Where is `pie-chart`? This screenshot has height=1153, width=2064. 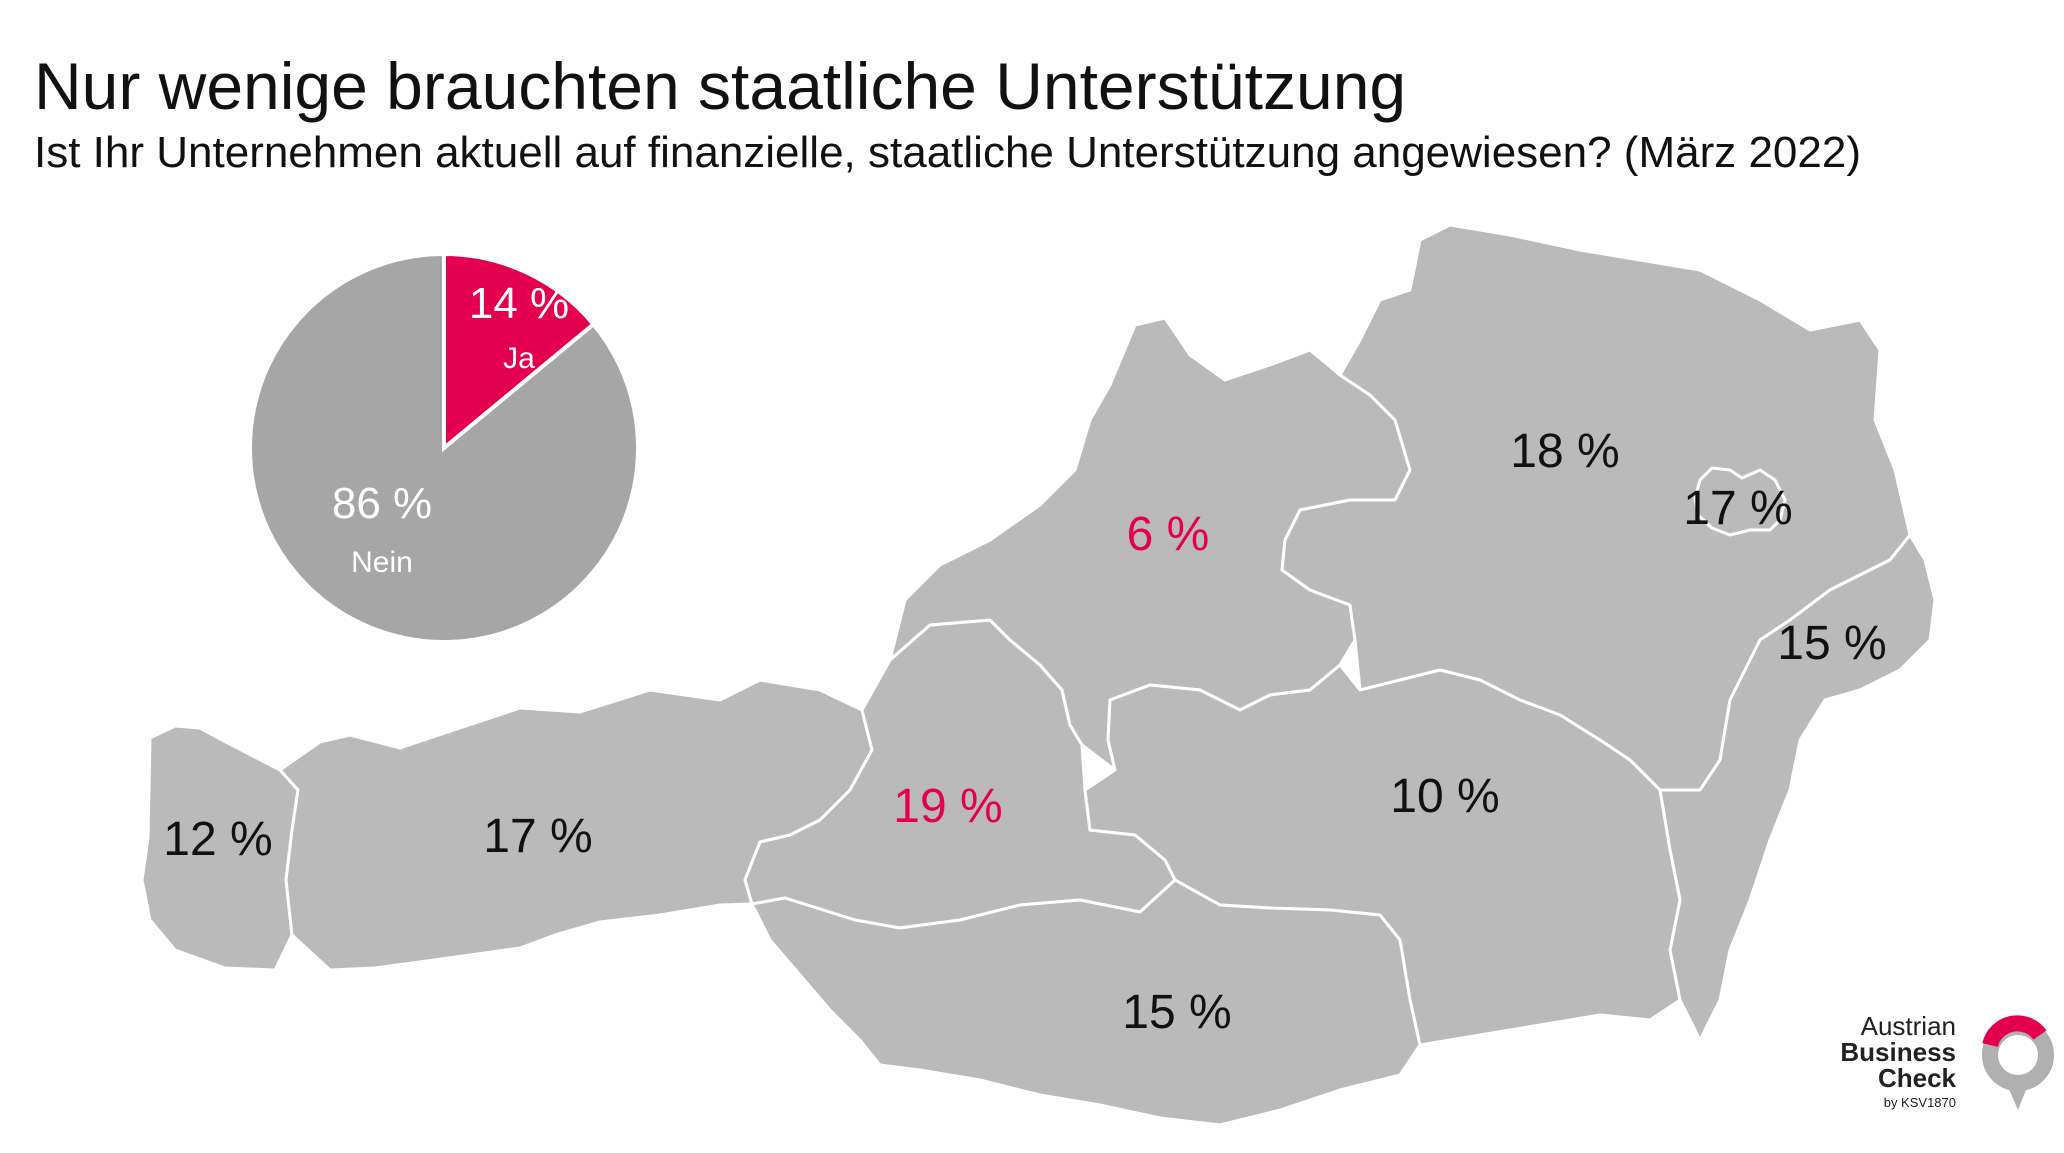
pie-chart is located at coordinates (444, 447).